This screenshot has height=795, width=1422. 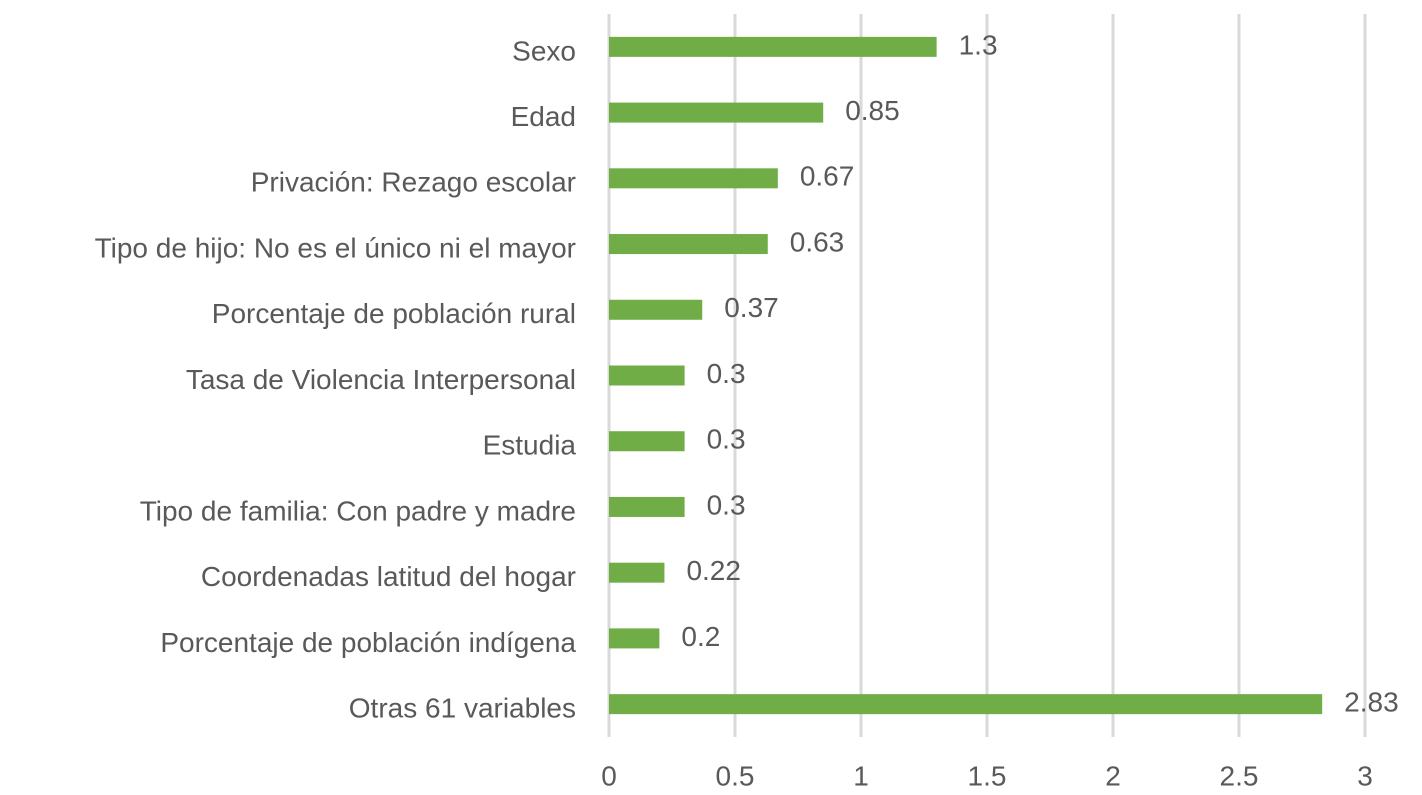 I want to click on y-tick-label: Porcentaje de población indígena, so click(x=368, y=642).